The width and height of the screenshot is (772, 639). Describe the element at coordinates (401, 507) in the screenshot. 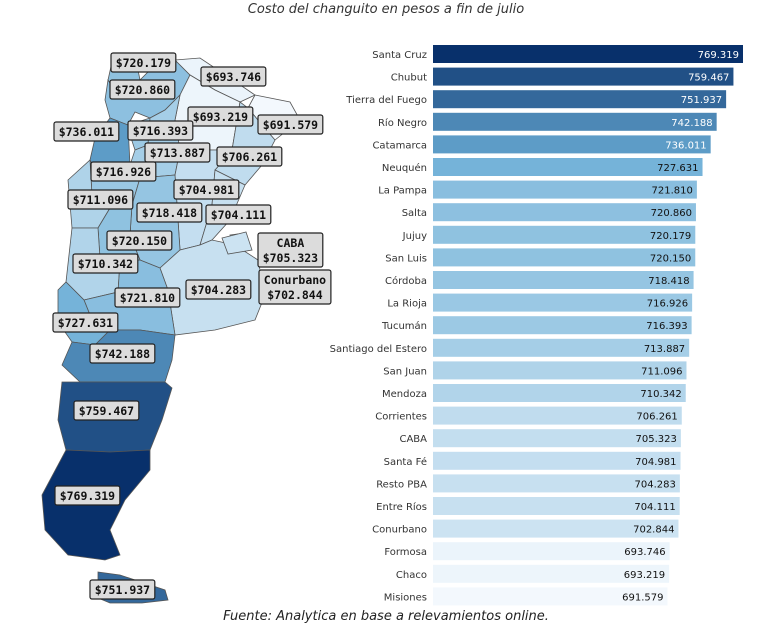

I see `bar-category-label: Entre Ríos` at that location.